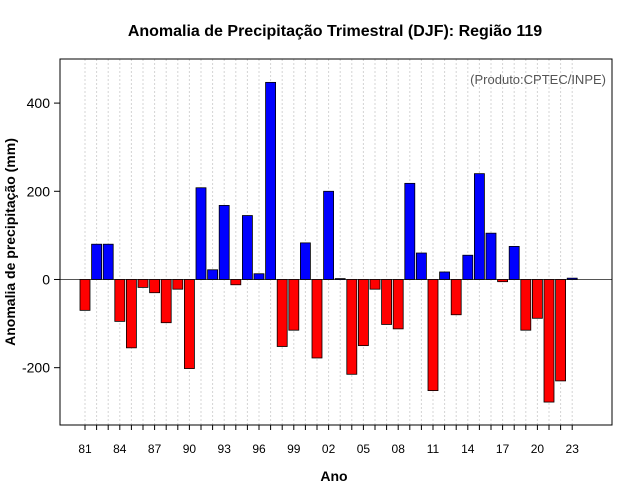 The height and width of the screenshot is (500, 640). Describe the element at coordinates (328, 440) in the screenshot. I see `x-axis: 81 84 87 90 93 96 99 02 05 08 11 14 17 20 23` at that location.